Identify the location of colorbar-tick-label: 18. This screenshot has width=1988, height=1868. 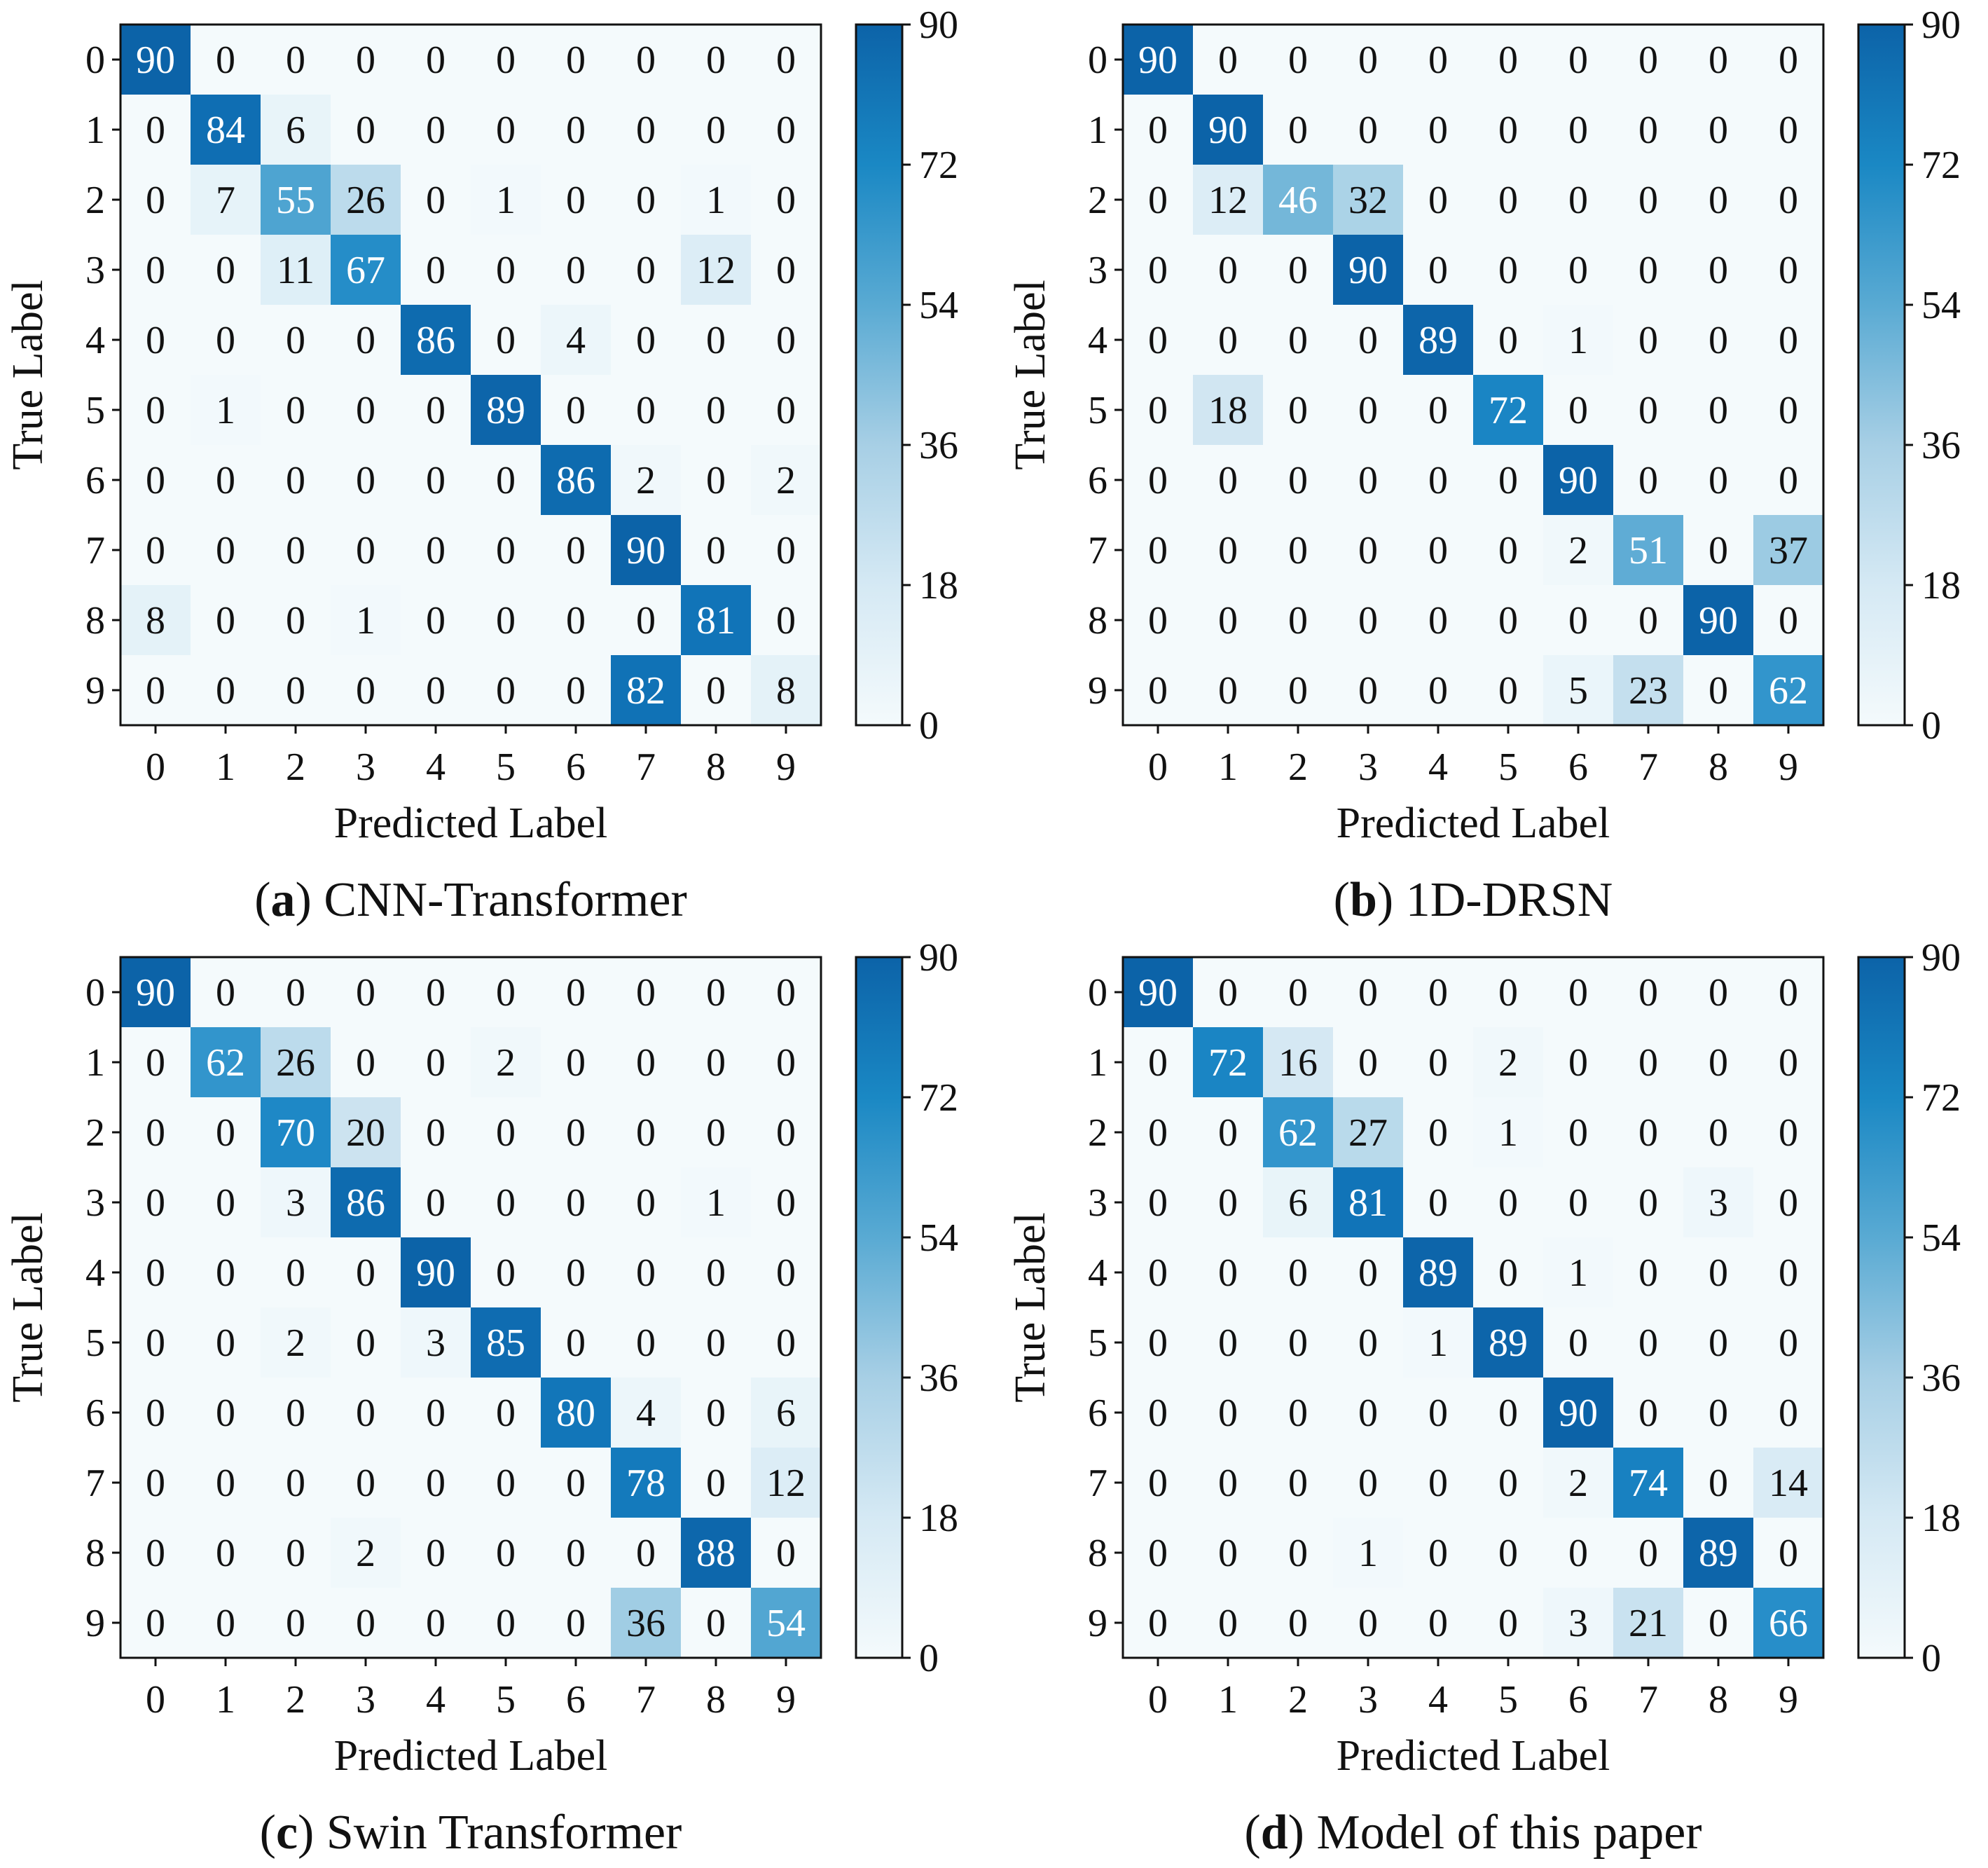
(1941, 585).